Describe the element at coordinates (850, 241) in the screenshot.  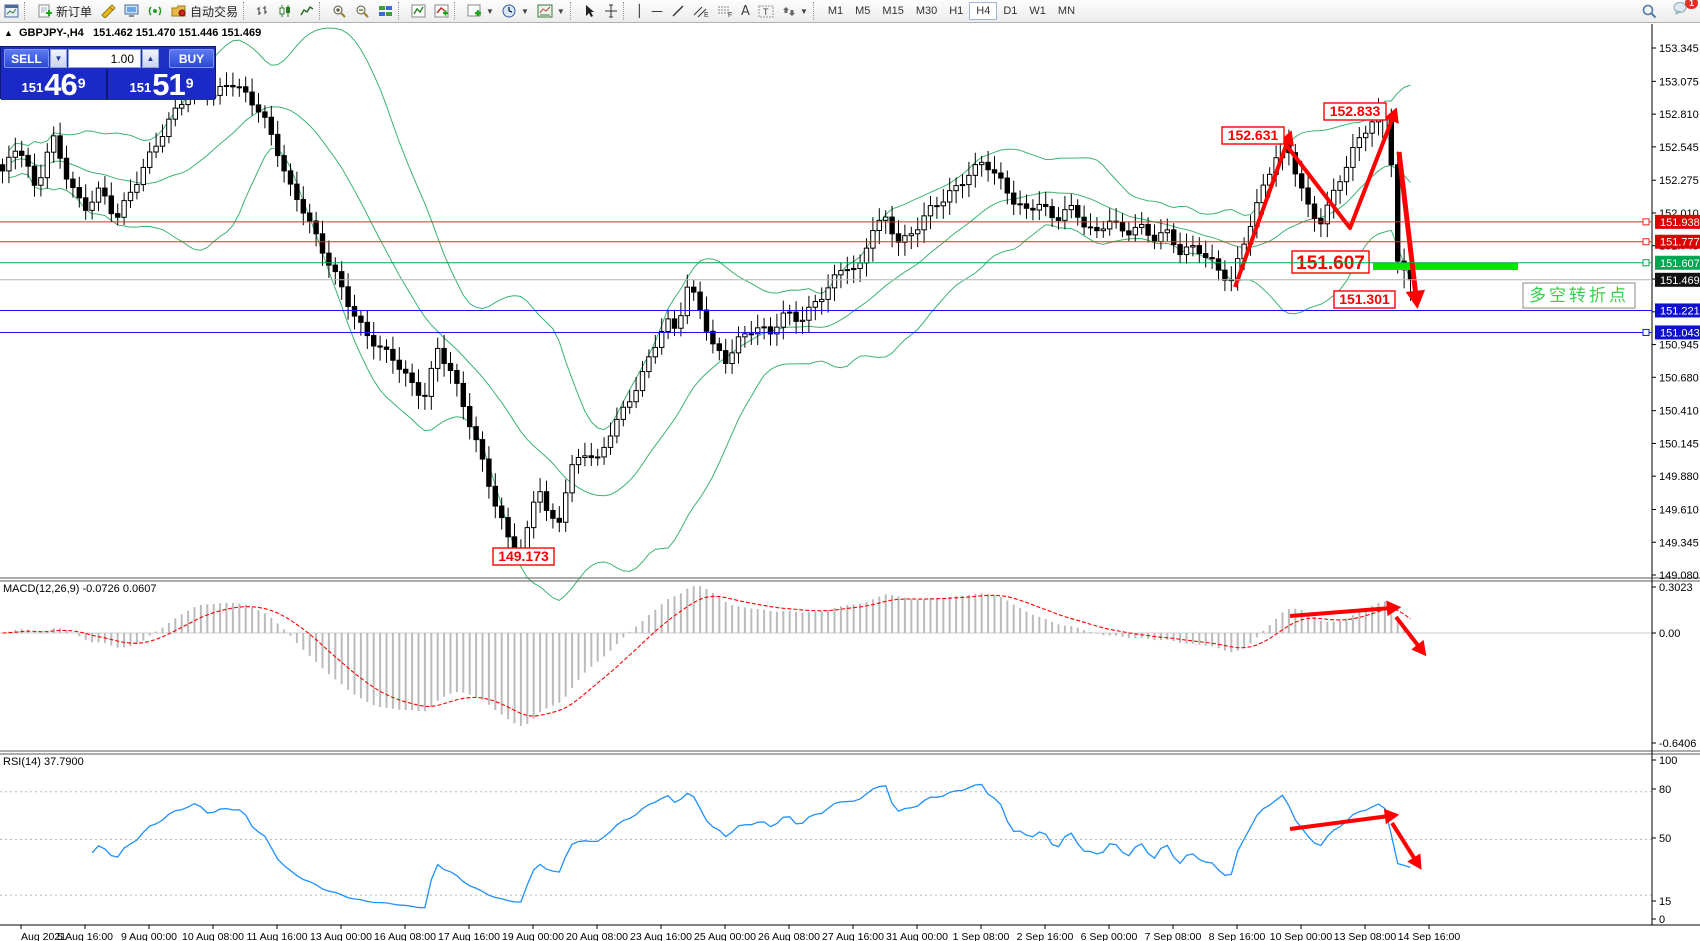
I see `price-line-151.777: 151.777` at that location.